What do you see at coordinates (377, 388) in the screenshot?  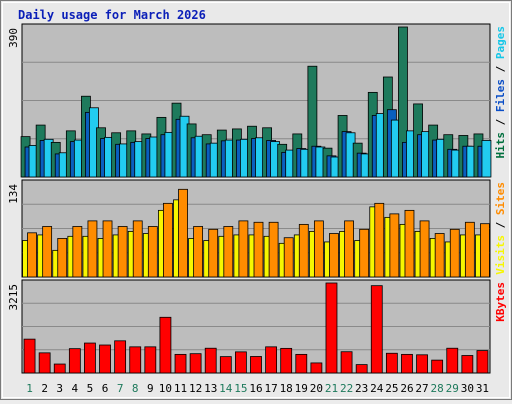 I see `x-tick-label-day-24: 24` at bounding box center [377, 388].